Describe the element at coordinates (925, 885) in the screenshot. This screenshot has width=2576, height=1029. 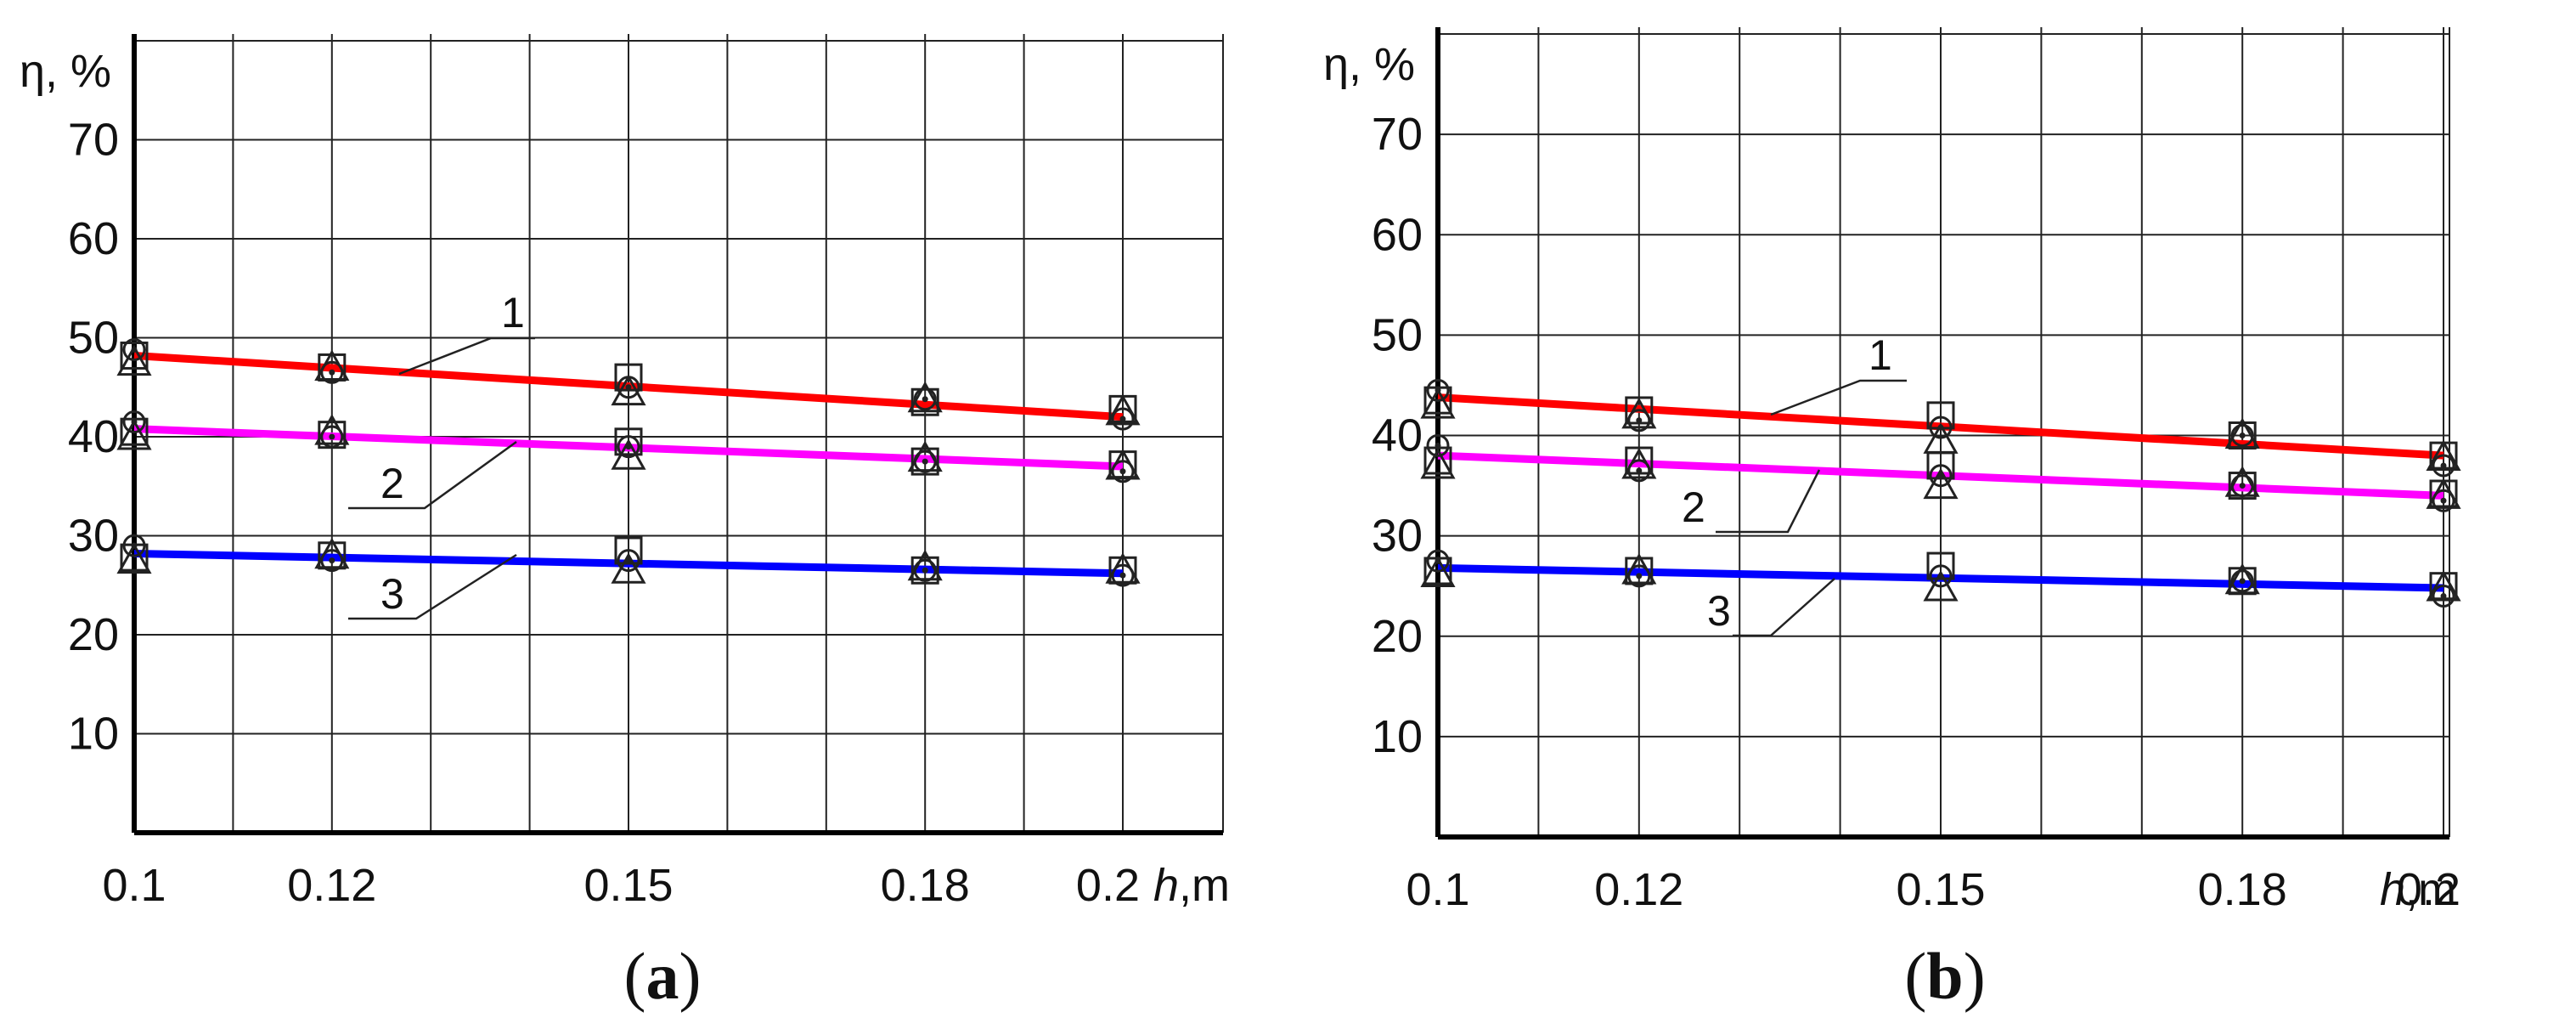
I see `x-tick-label: 0.18` at that location.